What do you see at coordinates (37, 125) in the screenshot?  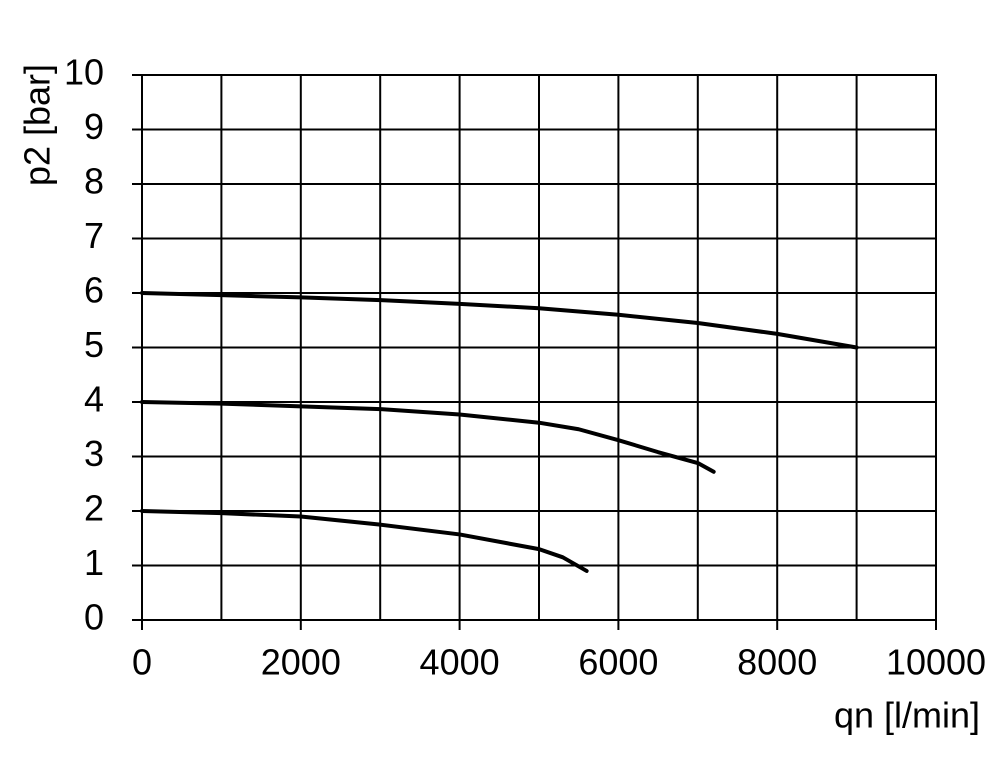 I see `y-axis-label: p2 [bar]` at bounding box center [37, 125].